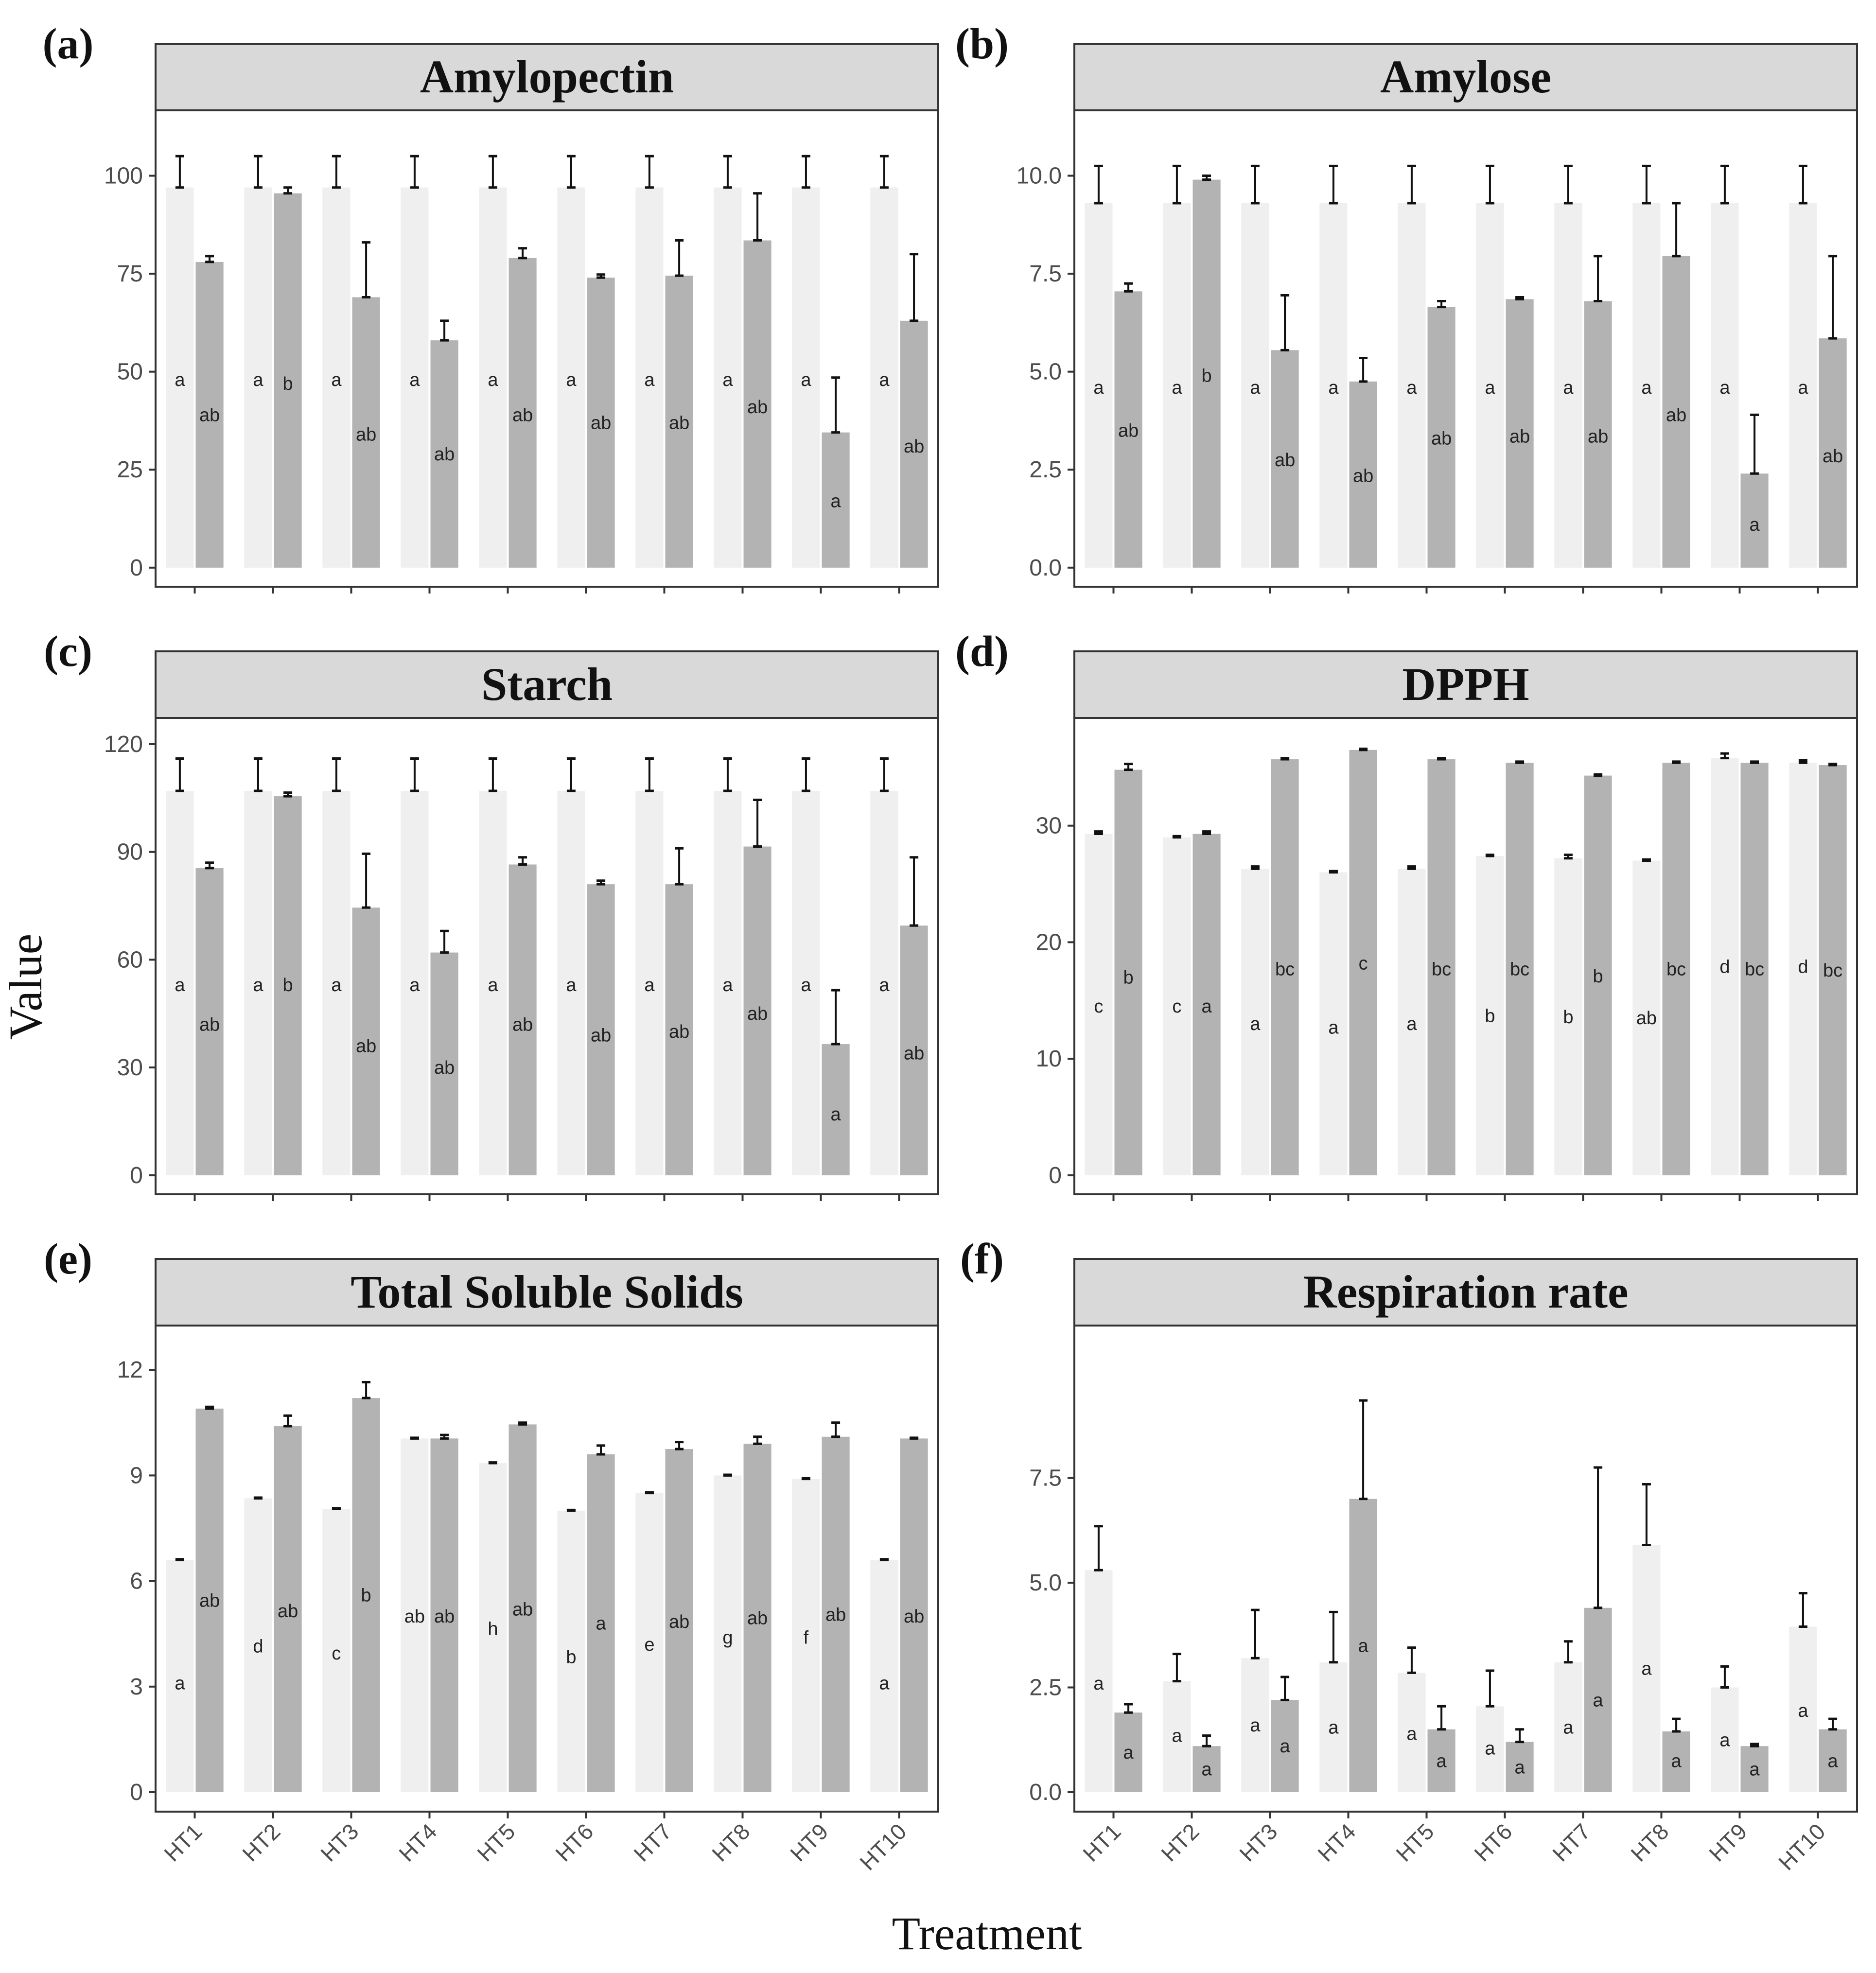 The width and height of the screenshot is (1876, 1973). What do you see at coordinates (1255, 1725) in the screenshot?
I see `sig-label-s1-HT3: a` at bounding box center [1255, 1725].